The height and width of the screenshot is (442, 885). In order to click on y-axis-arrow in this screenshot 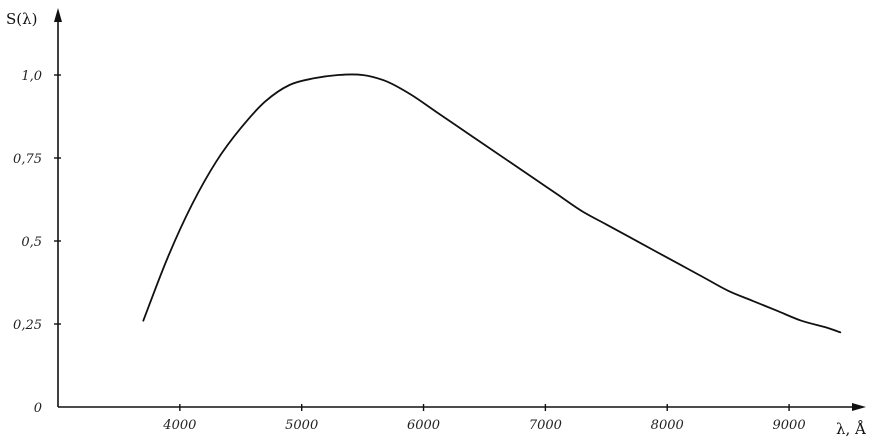, I will do `click(58, 15)`.